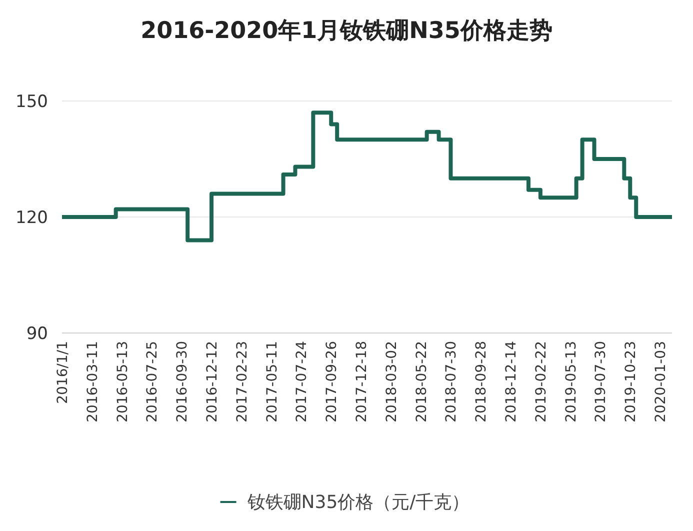 Image resolution: width=693 pixels, height=531 pixels. I want to click on y-tick-label: 150, so click(32, 102).